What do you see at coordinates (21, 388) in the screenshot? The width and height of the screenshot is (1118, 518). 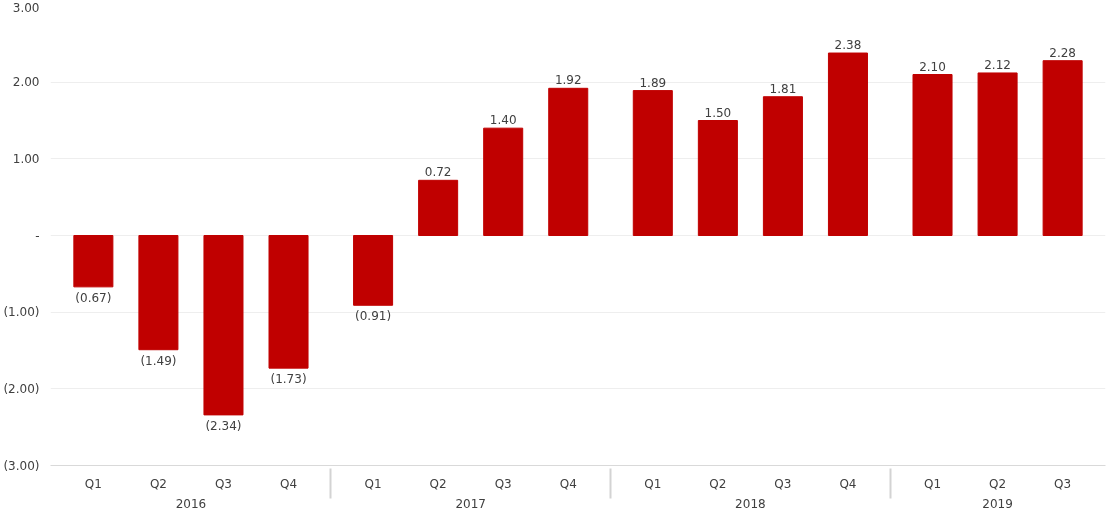 I see `y-tick-label: (2.00)` at bounding box center [21, 388].